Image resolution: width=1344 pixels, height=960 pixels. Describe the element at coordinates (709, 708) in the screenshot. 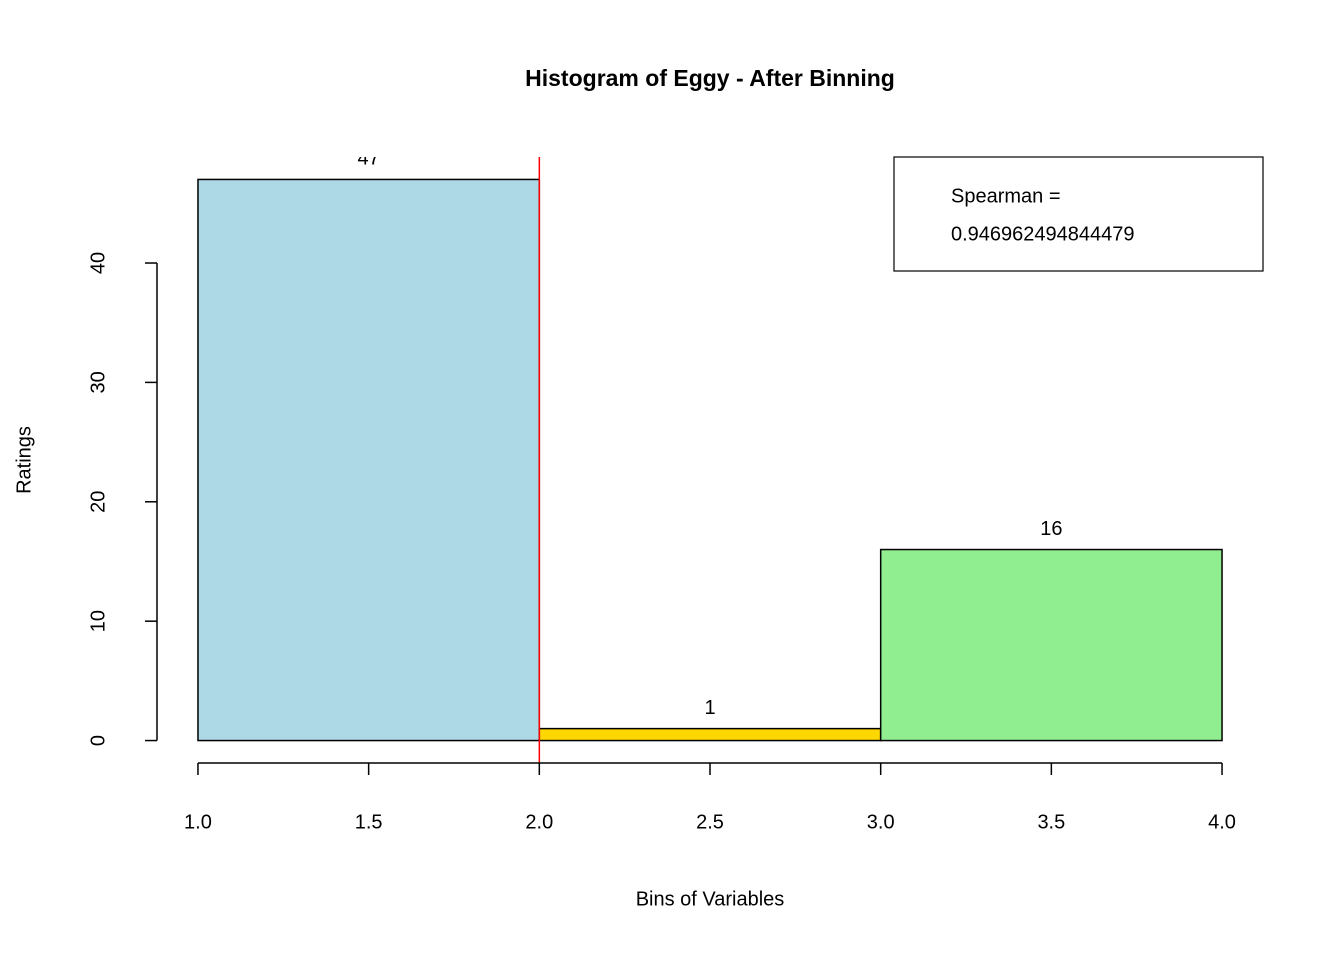

I see `data-label: 1` at that location.